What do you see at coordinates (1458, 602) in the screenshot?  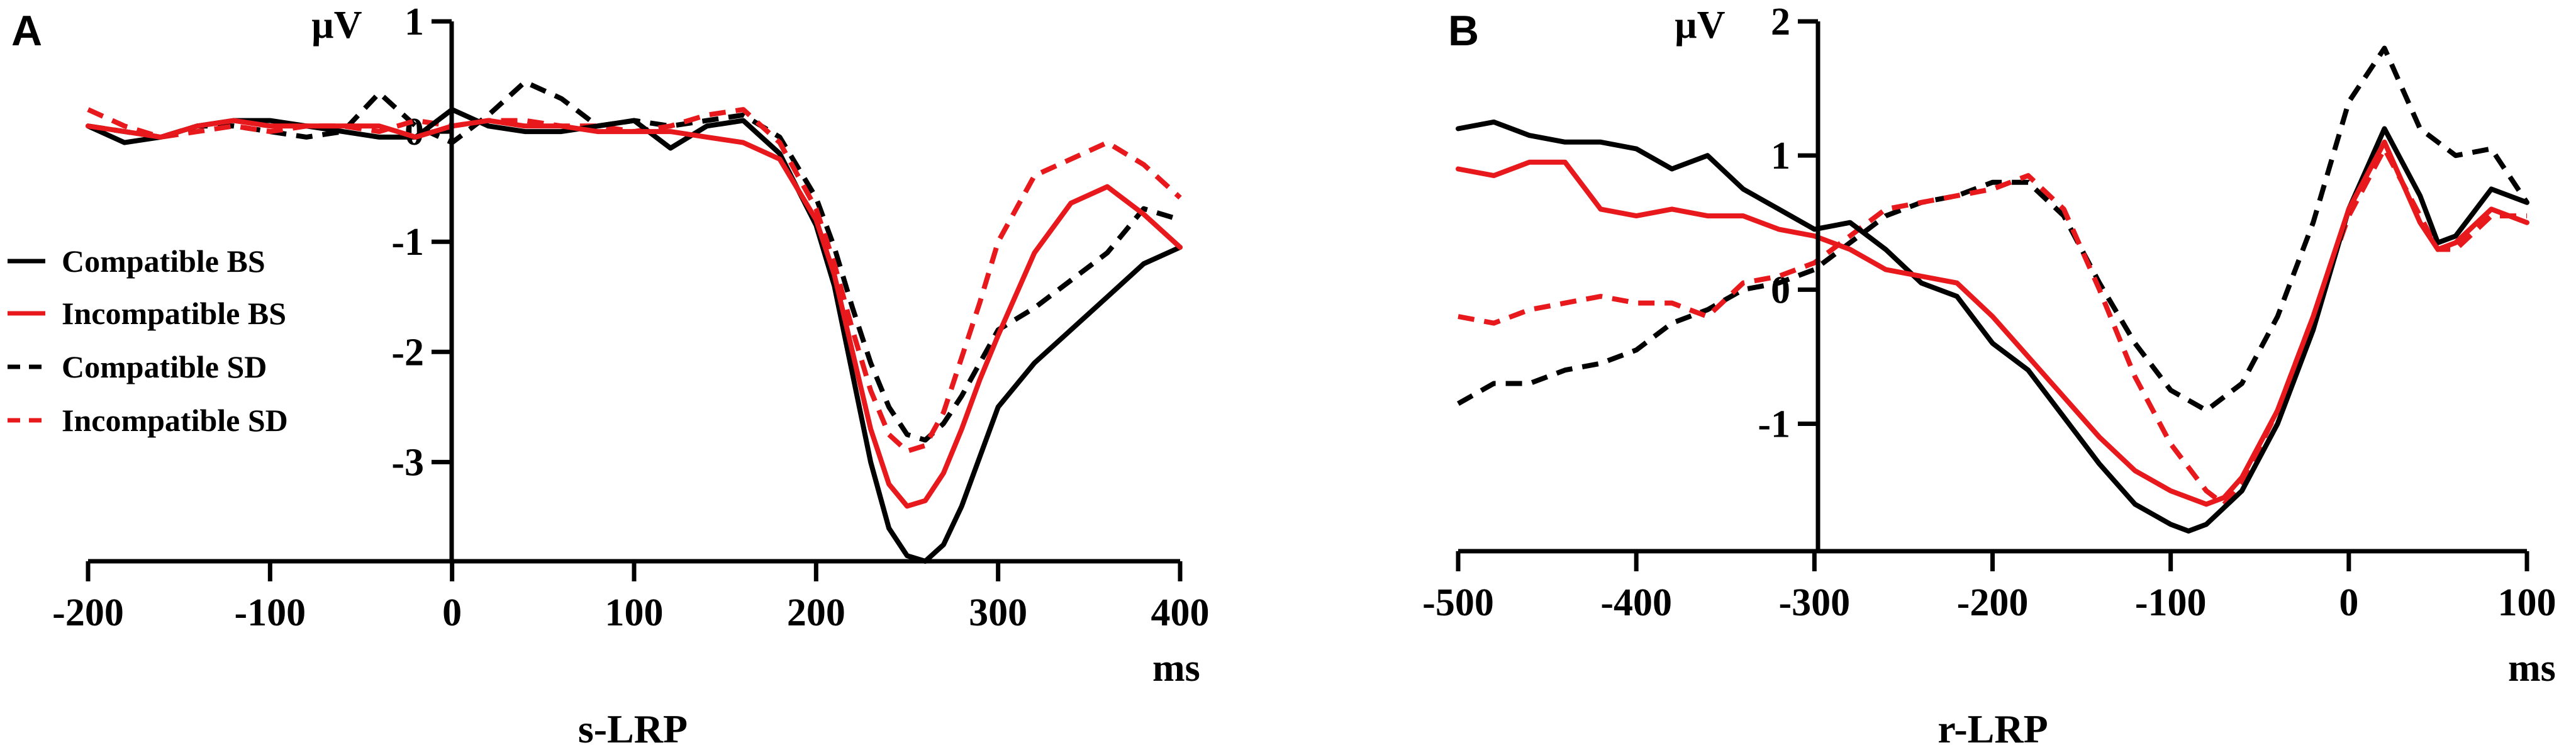 I see `x-tick-label: -500` at bounding box center [1458, 602].